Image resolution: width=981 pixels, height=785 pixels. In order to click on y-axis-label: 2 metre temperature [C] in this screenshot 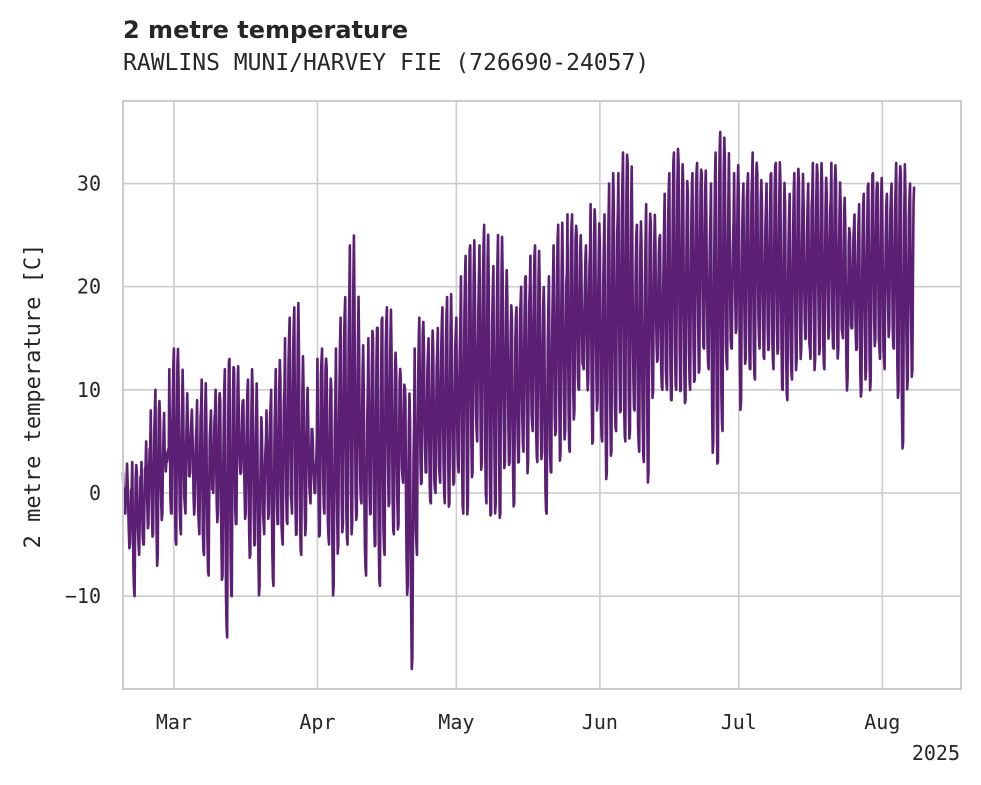, I will do `click(33, 396)`.